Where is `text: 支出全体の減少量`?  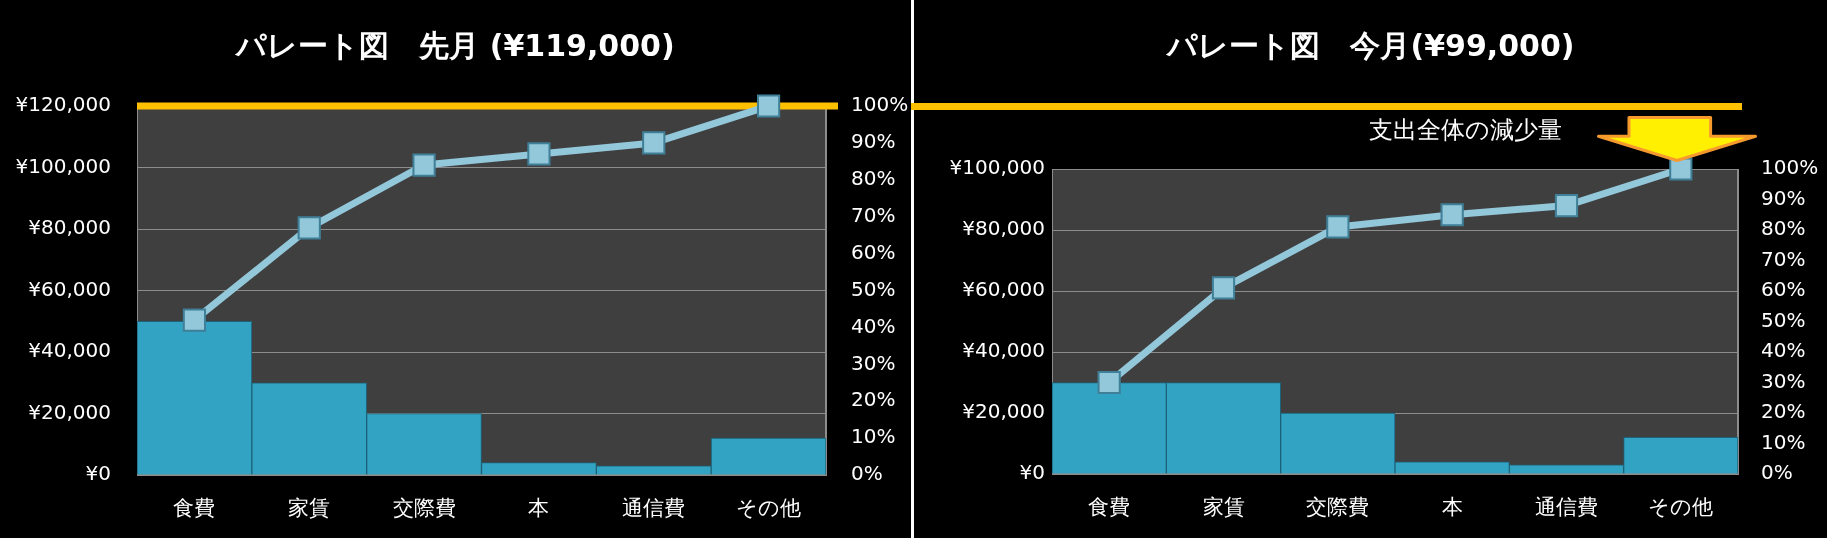
text: 支出全体の減少量 is located at coordinates (1465, 130).